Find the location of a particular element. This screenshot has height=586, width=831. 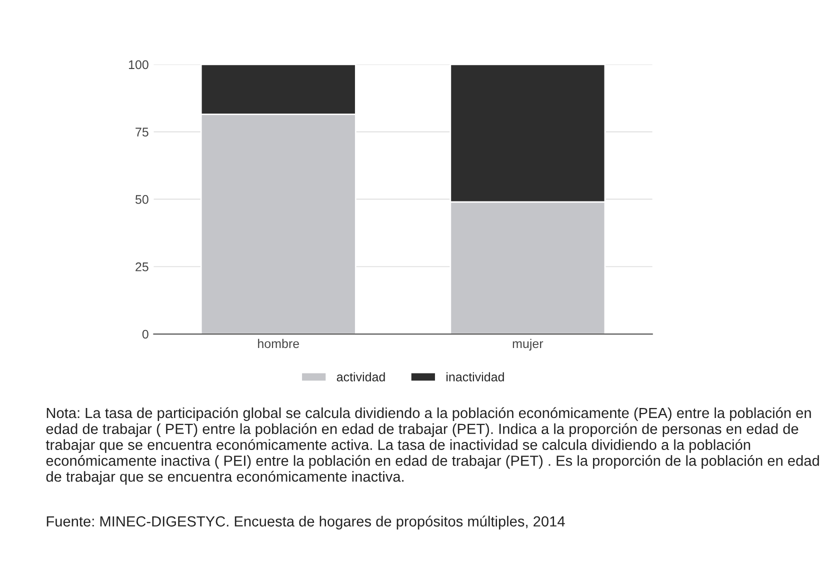

source-note: Fuente: MINEC-DIGESTYC. Encuesta de hogares de propósitos múltiples, 2014 is located at coordinates (305, 523).